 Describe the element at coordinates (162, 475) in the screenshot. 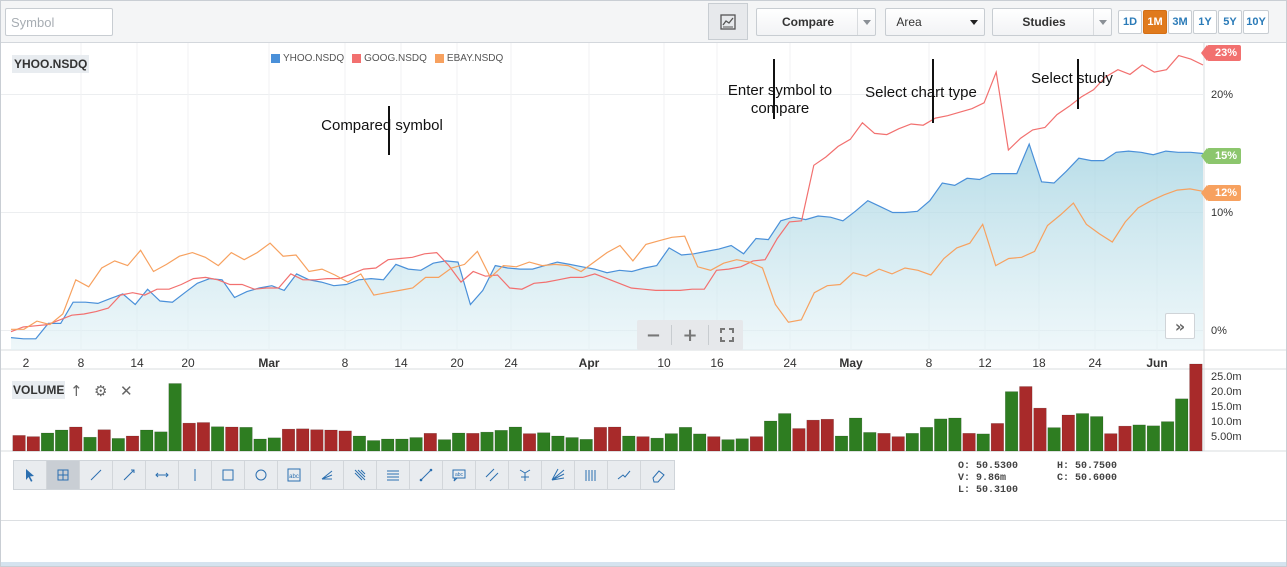

I see `horizontal-line-tool` at that location.